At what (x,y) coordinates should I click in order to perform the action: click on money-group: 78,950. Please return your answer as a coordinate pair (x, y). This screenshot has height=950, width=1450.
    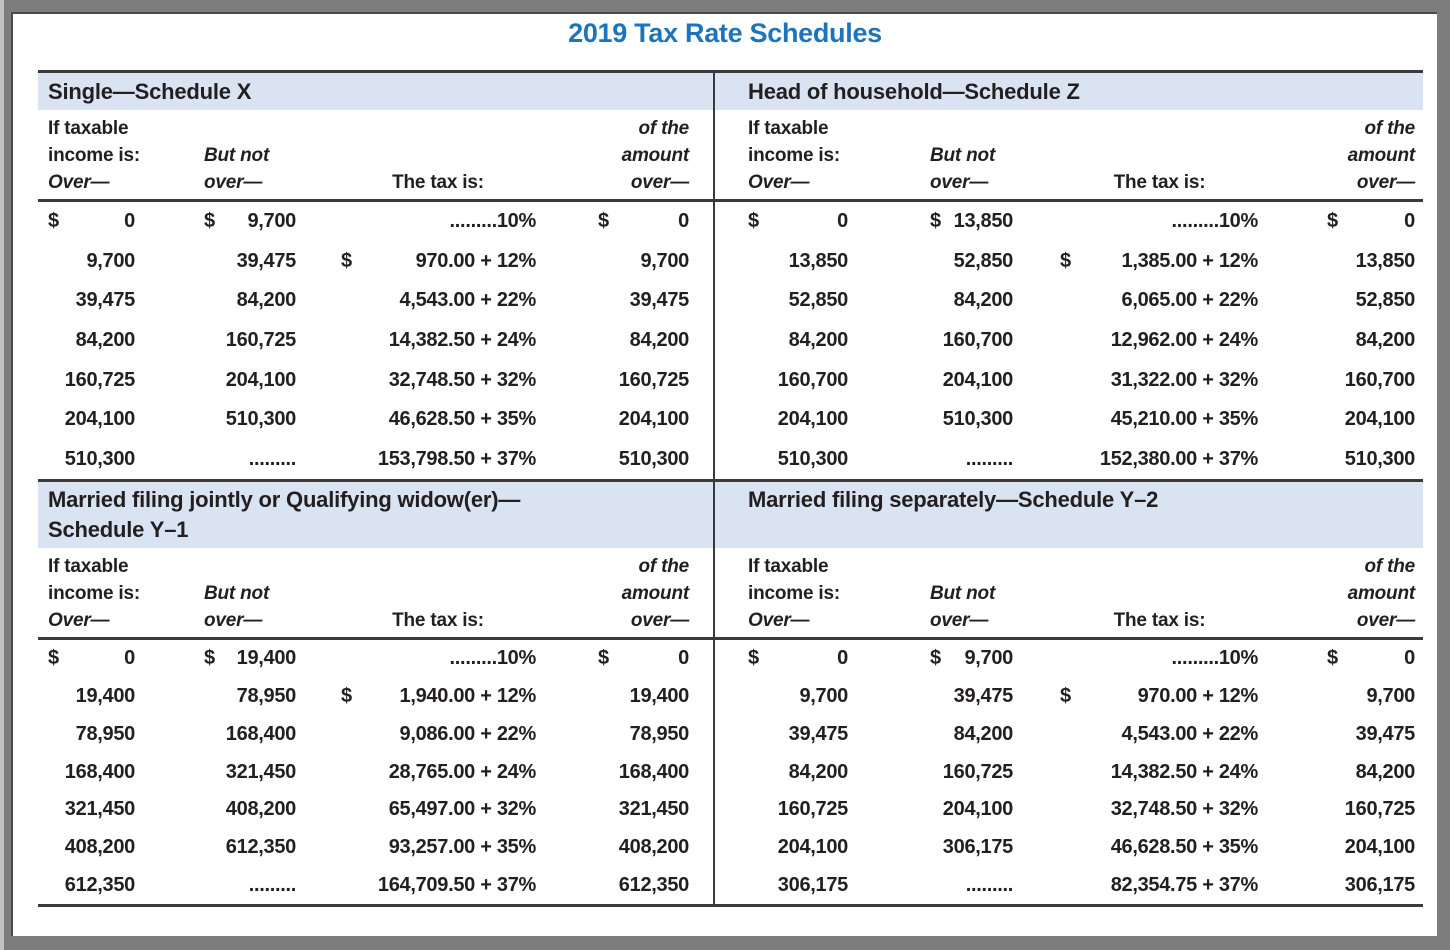
    Looking at the image, I should click on (92, 734).